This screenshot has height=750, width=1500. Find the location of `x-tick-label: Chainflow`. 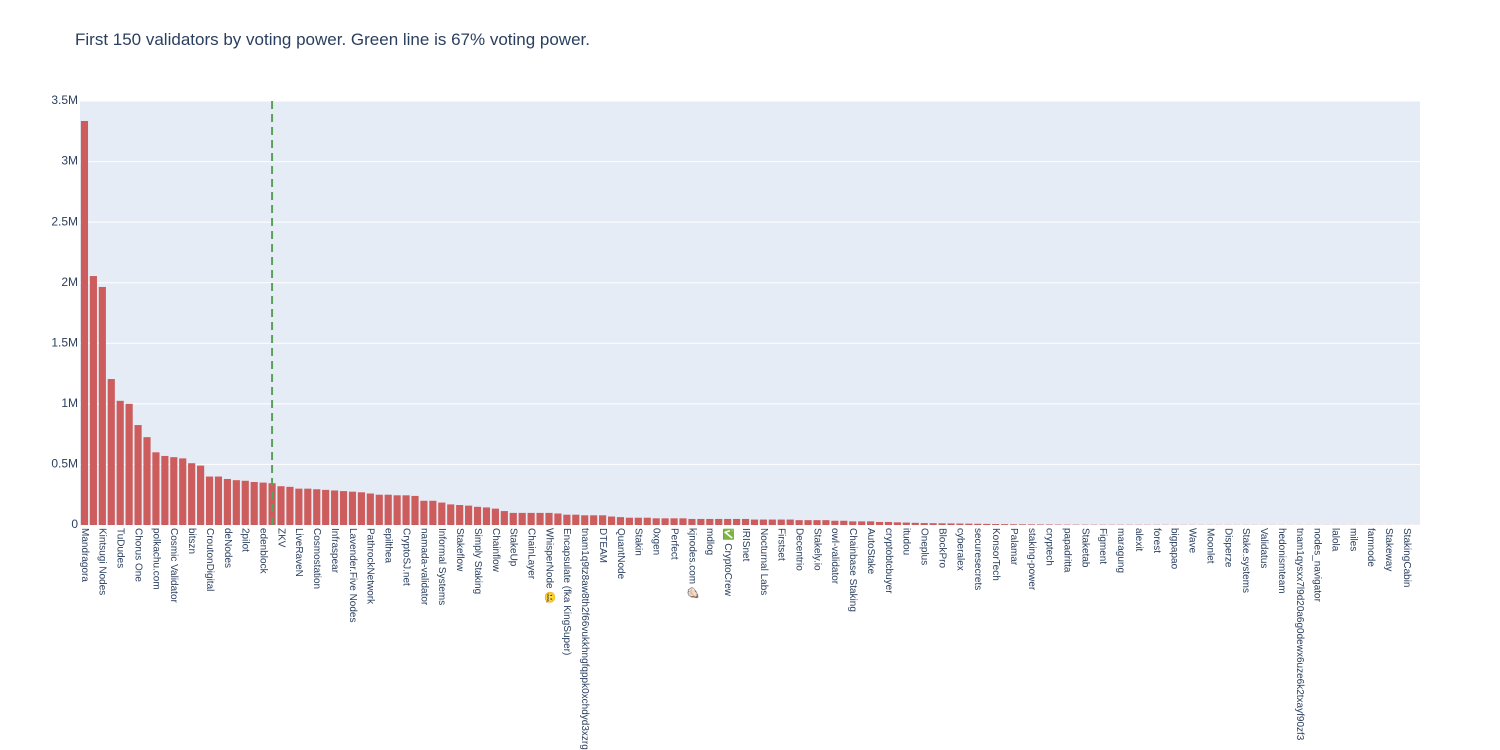

x-tick-label: Chainflow is located at coordinates (495, 550).